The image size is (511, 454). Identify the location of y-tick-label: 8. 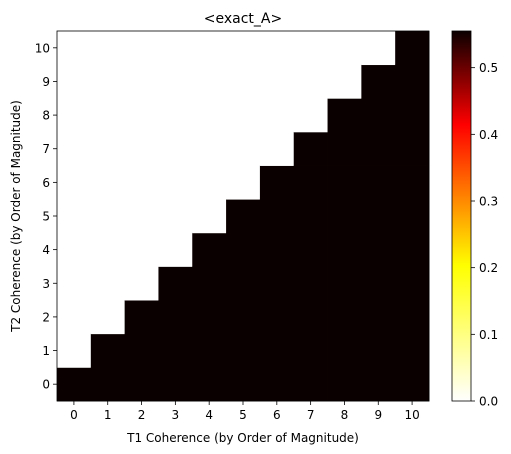
(46, 116).